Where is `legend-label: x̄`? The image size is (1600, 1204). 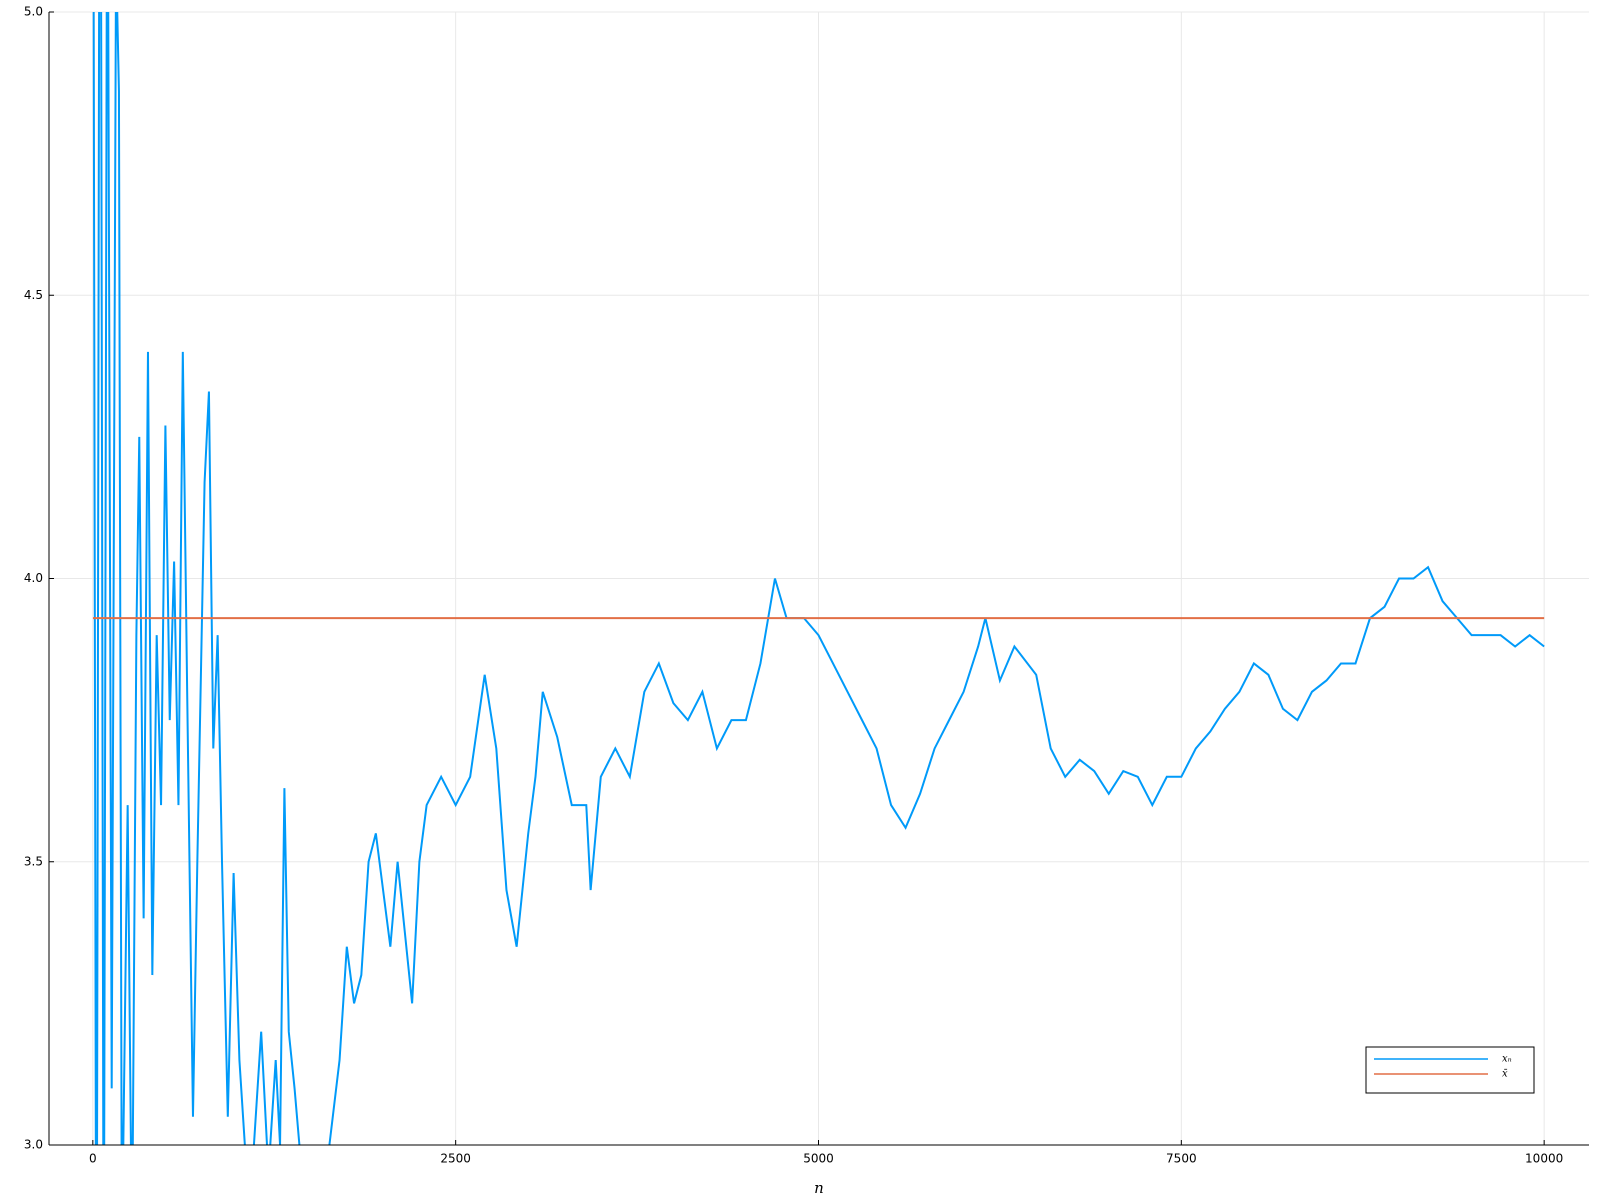 legend-label: x̄ is located at coordinates (1505, 1074).